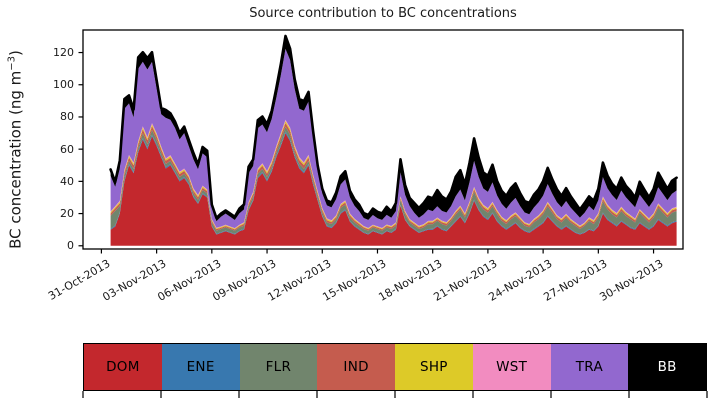 This screenshot has width=713, height=402. What do you see at coordinates (67, 117) in the screenshot?
I see `y-tick-label: 80` at bounding box center [67, 117].